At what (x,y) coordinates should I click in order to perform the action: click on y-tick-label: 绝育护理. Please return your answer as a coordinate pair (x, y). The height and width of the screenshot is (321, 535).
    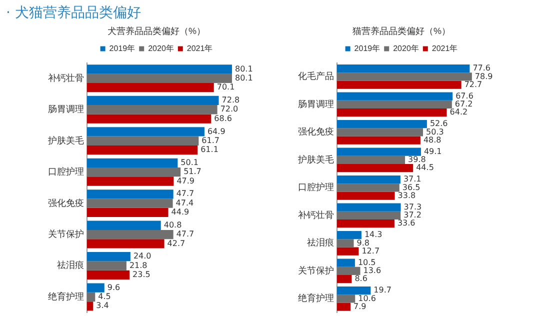
    Looking at the image, I should click on (66, 296).